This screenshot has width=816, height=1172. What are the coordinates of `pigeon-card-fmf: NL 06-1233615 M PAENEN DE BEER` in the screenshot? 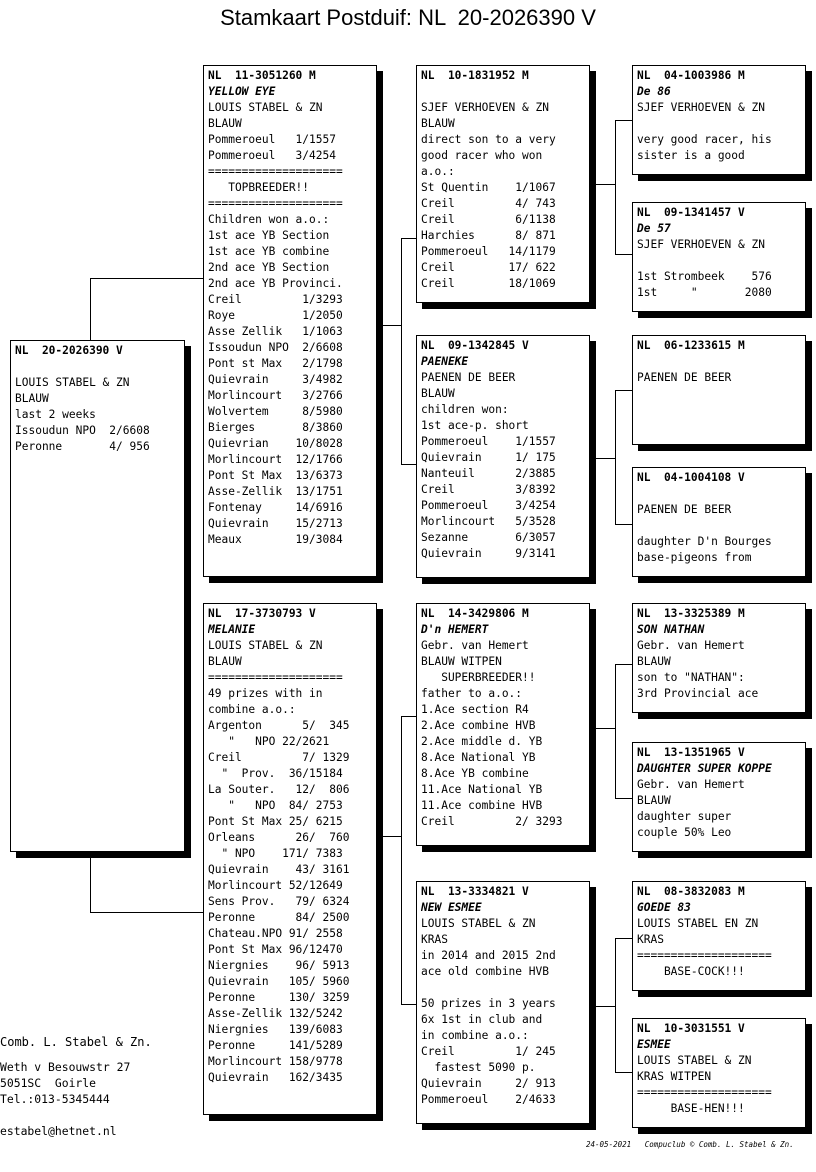 It's located at (719, 390).